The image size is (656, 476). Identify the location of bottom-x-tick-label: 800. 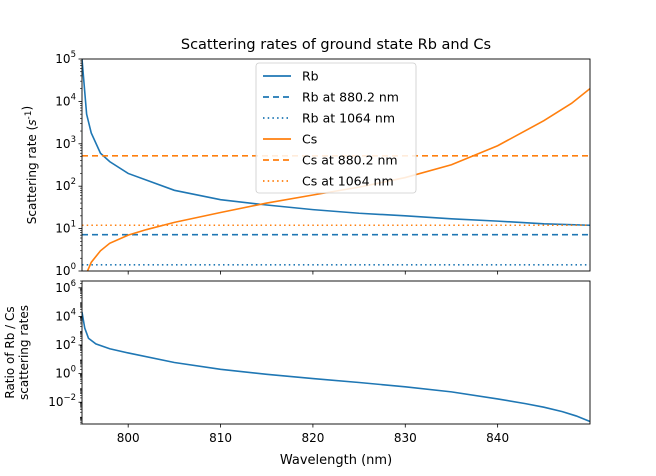
(128, 438).